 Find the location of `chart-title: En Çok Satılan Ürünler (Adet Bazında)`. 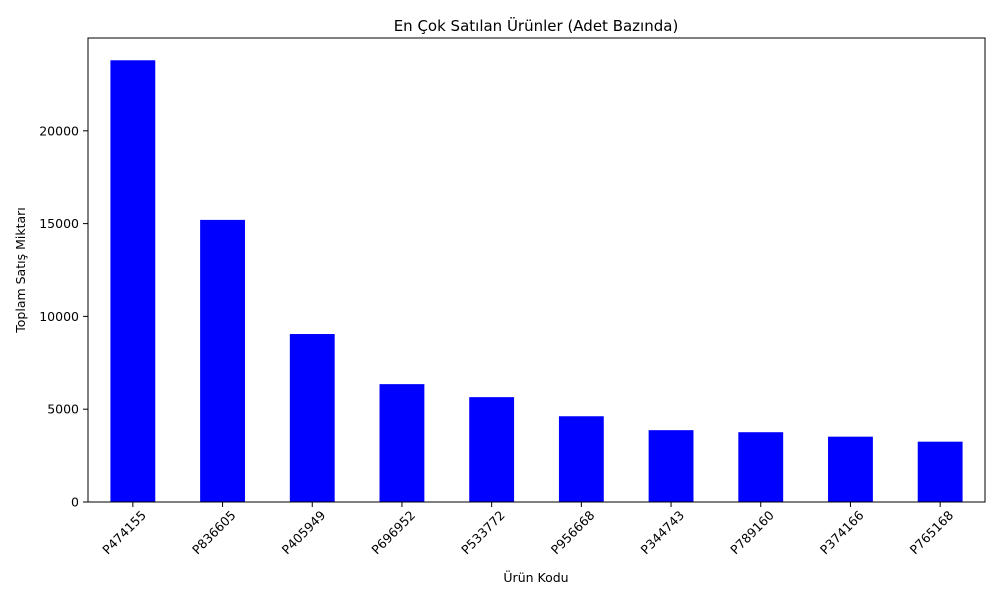

chart-title: En Çok Satılan Ürünler (Adet Bazında) is located at coordinates (536, 25).